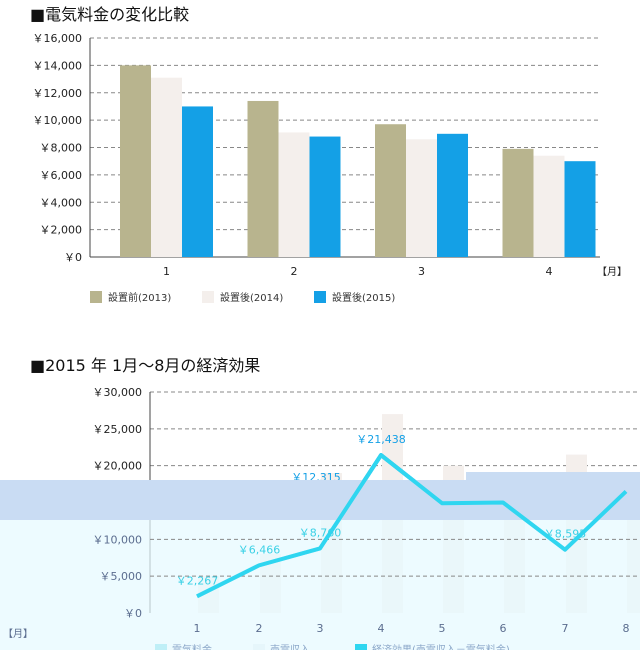 This screenshot has height=650, width=640. Describe the element at coordinates (565, 534) in the screenshot. I see `data-label: ￥8,595` at that location.